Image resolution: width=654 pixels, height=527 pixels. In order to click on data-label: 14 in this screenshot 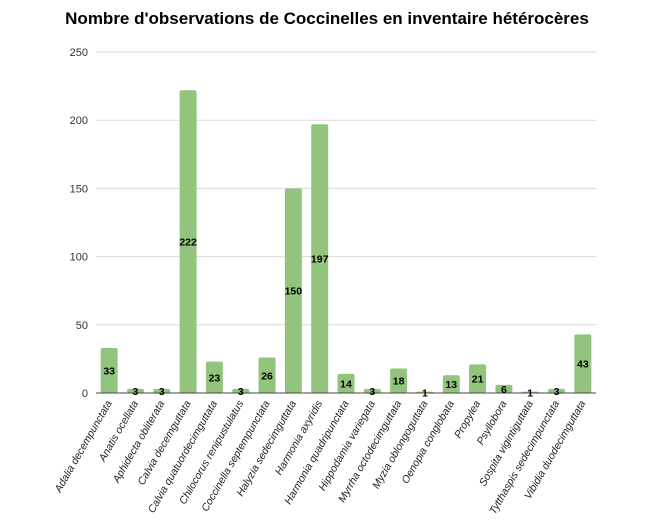, I will do `click(346, 384)`.